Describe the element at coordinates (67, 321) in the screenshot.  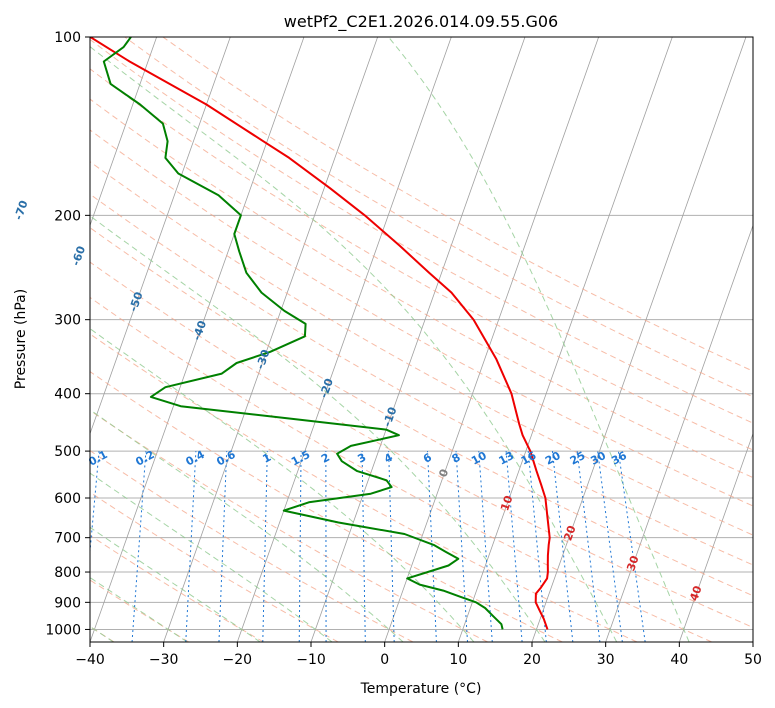
I see `y-tick-label: 300` at that location.